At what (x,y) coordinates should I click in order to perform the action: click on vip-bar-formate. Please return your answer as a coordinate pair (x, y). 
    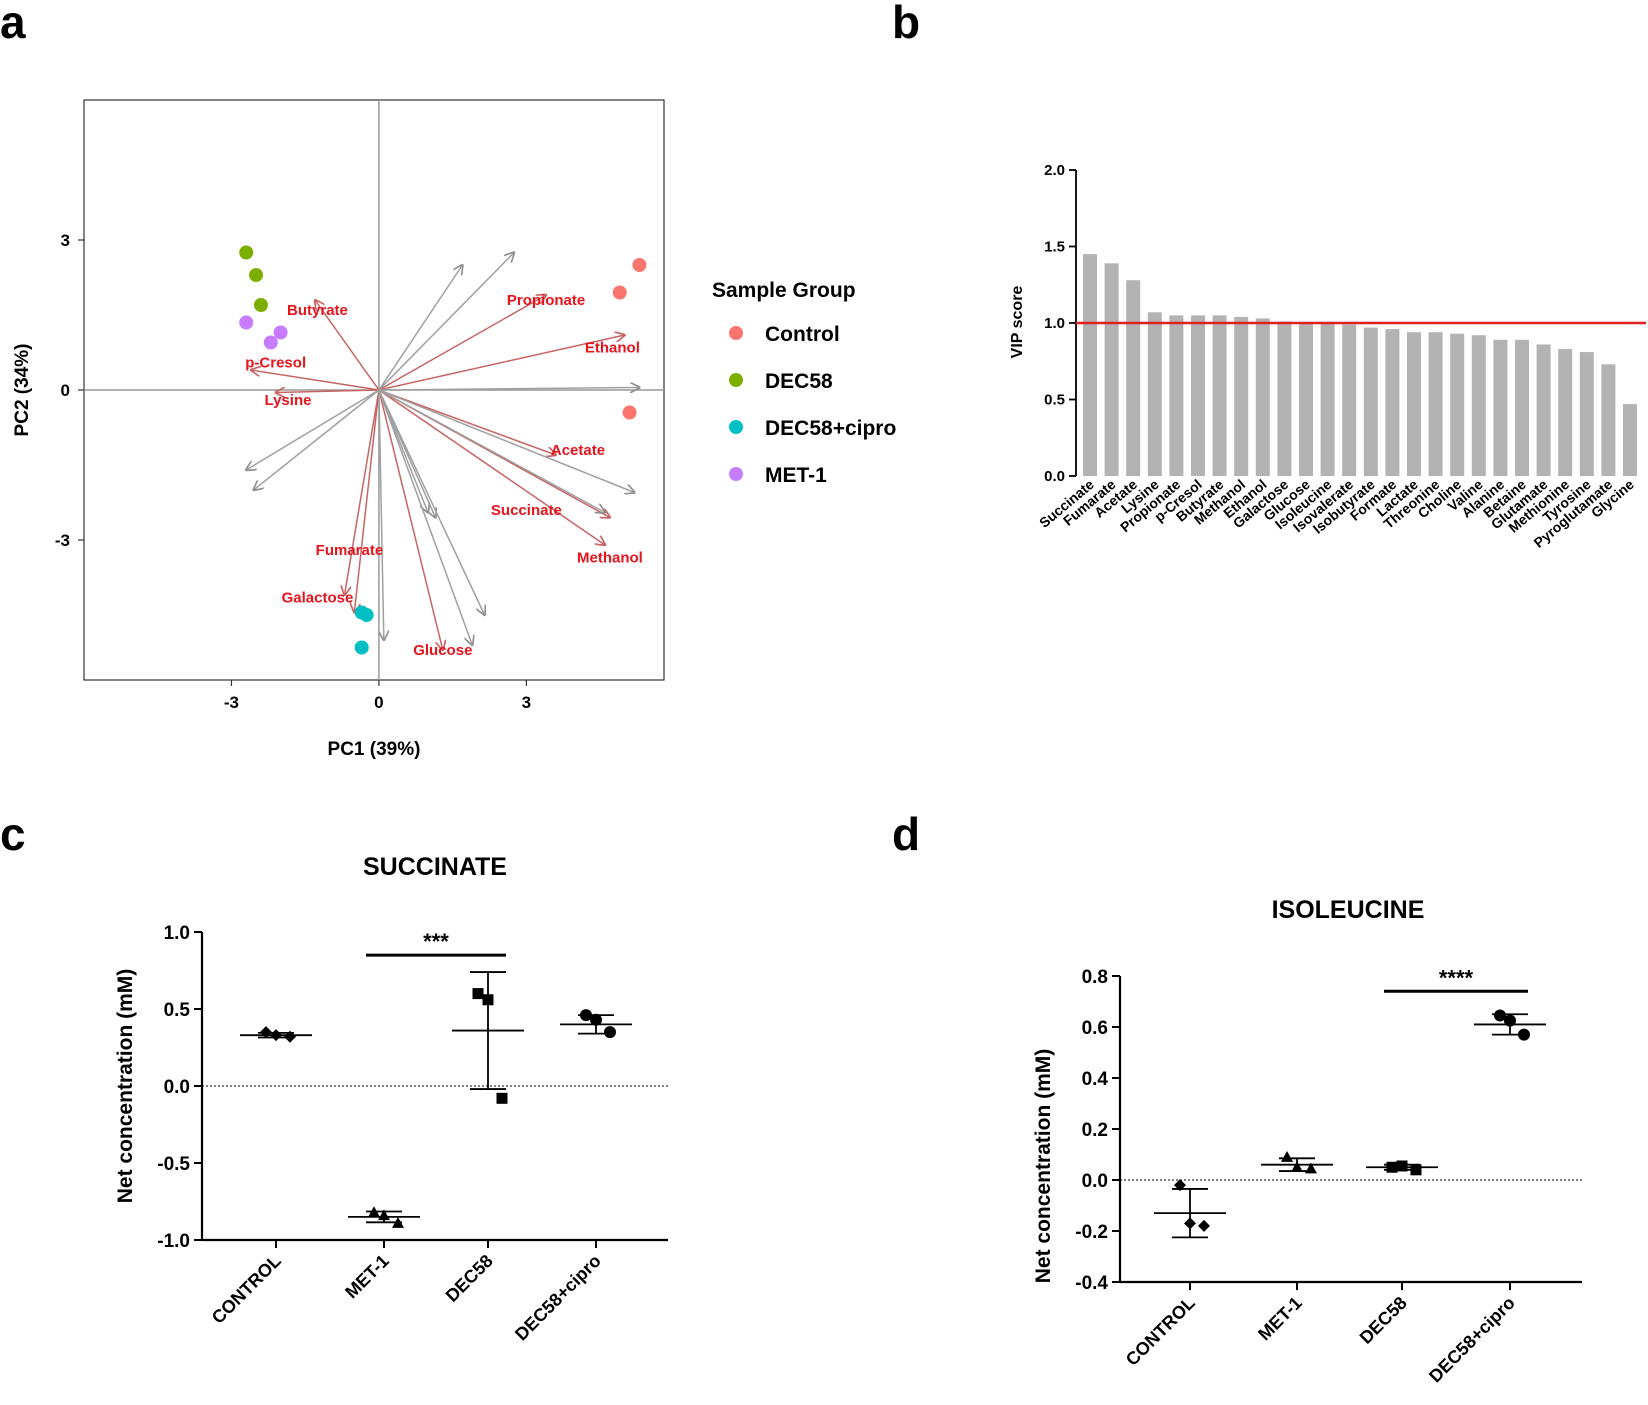
    Looking at the image, I should click on (1392, 402).